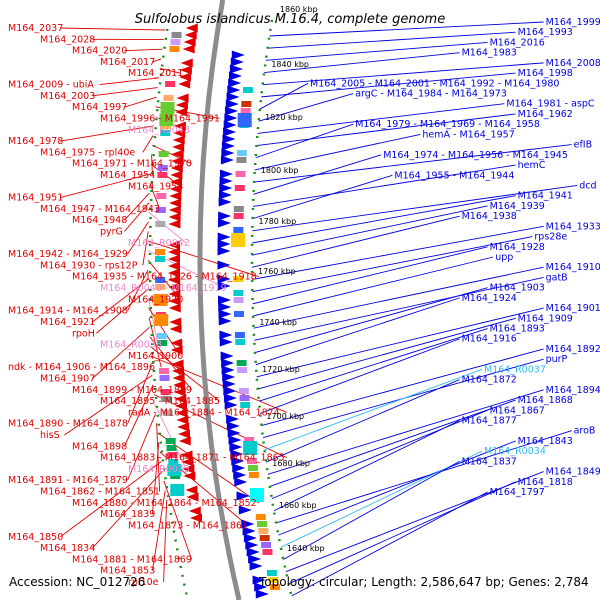 The image size is (600, 600). What do you see at coordinates (35, 198) in the screenshot?
I see `left-gene-label: M164_1951` at bounding box center [35, 198].